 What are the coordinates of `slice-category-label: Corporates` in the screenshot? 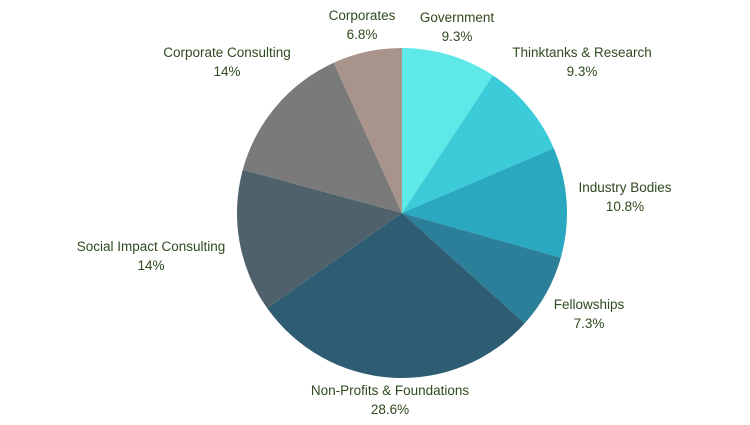 It's located at (362, 15).